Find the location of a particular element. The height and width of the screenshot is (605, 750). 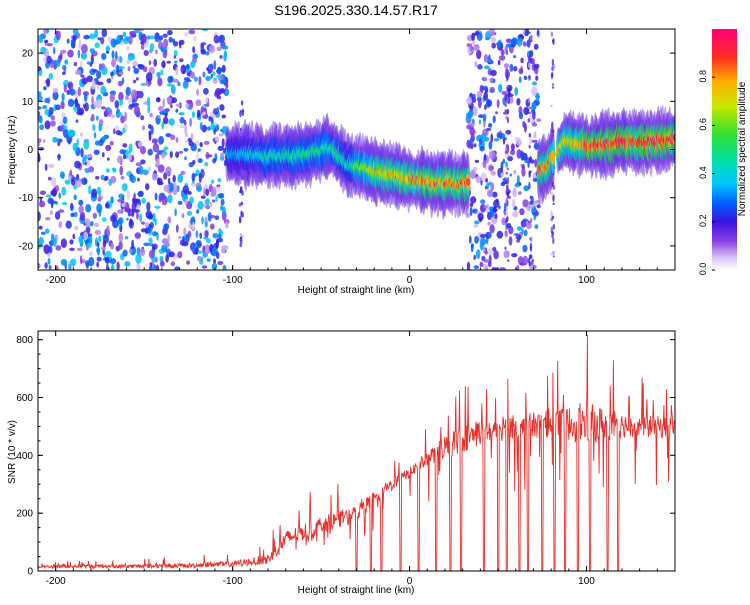

colorbar-tick-label: 0.2 is located at coordinates (703, 221).